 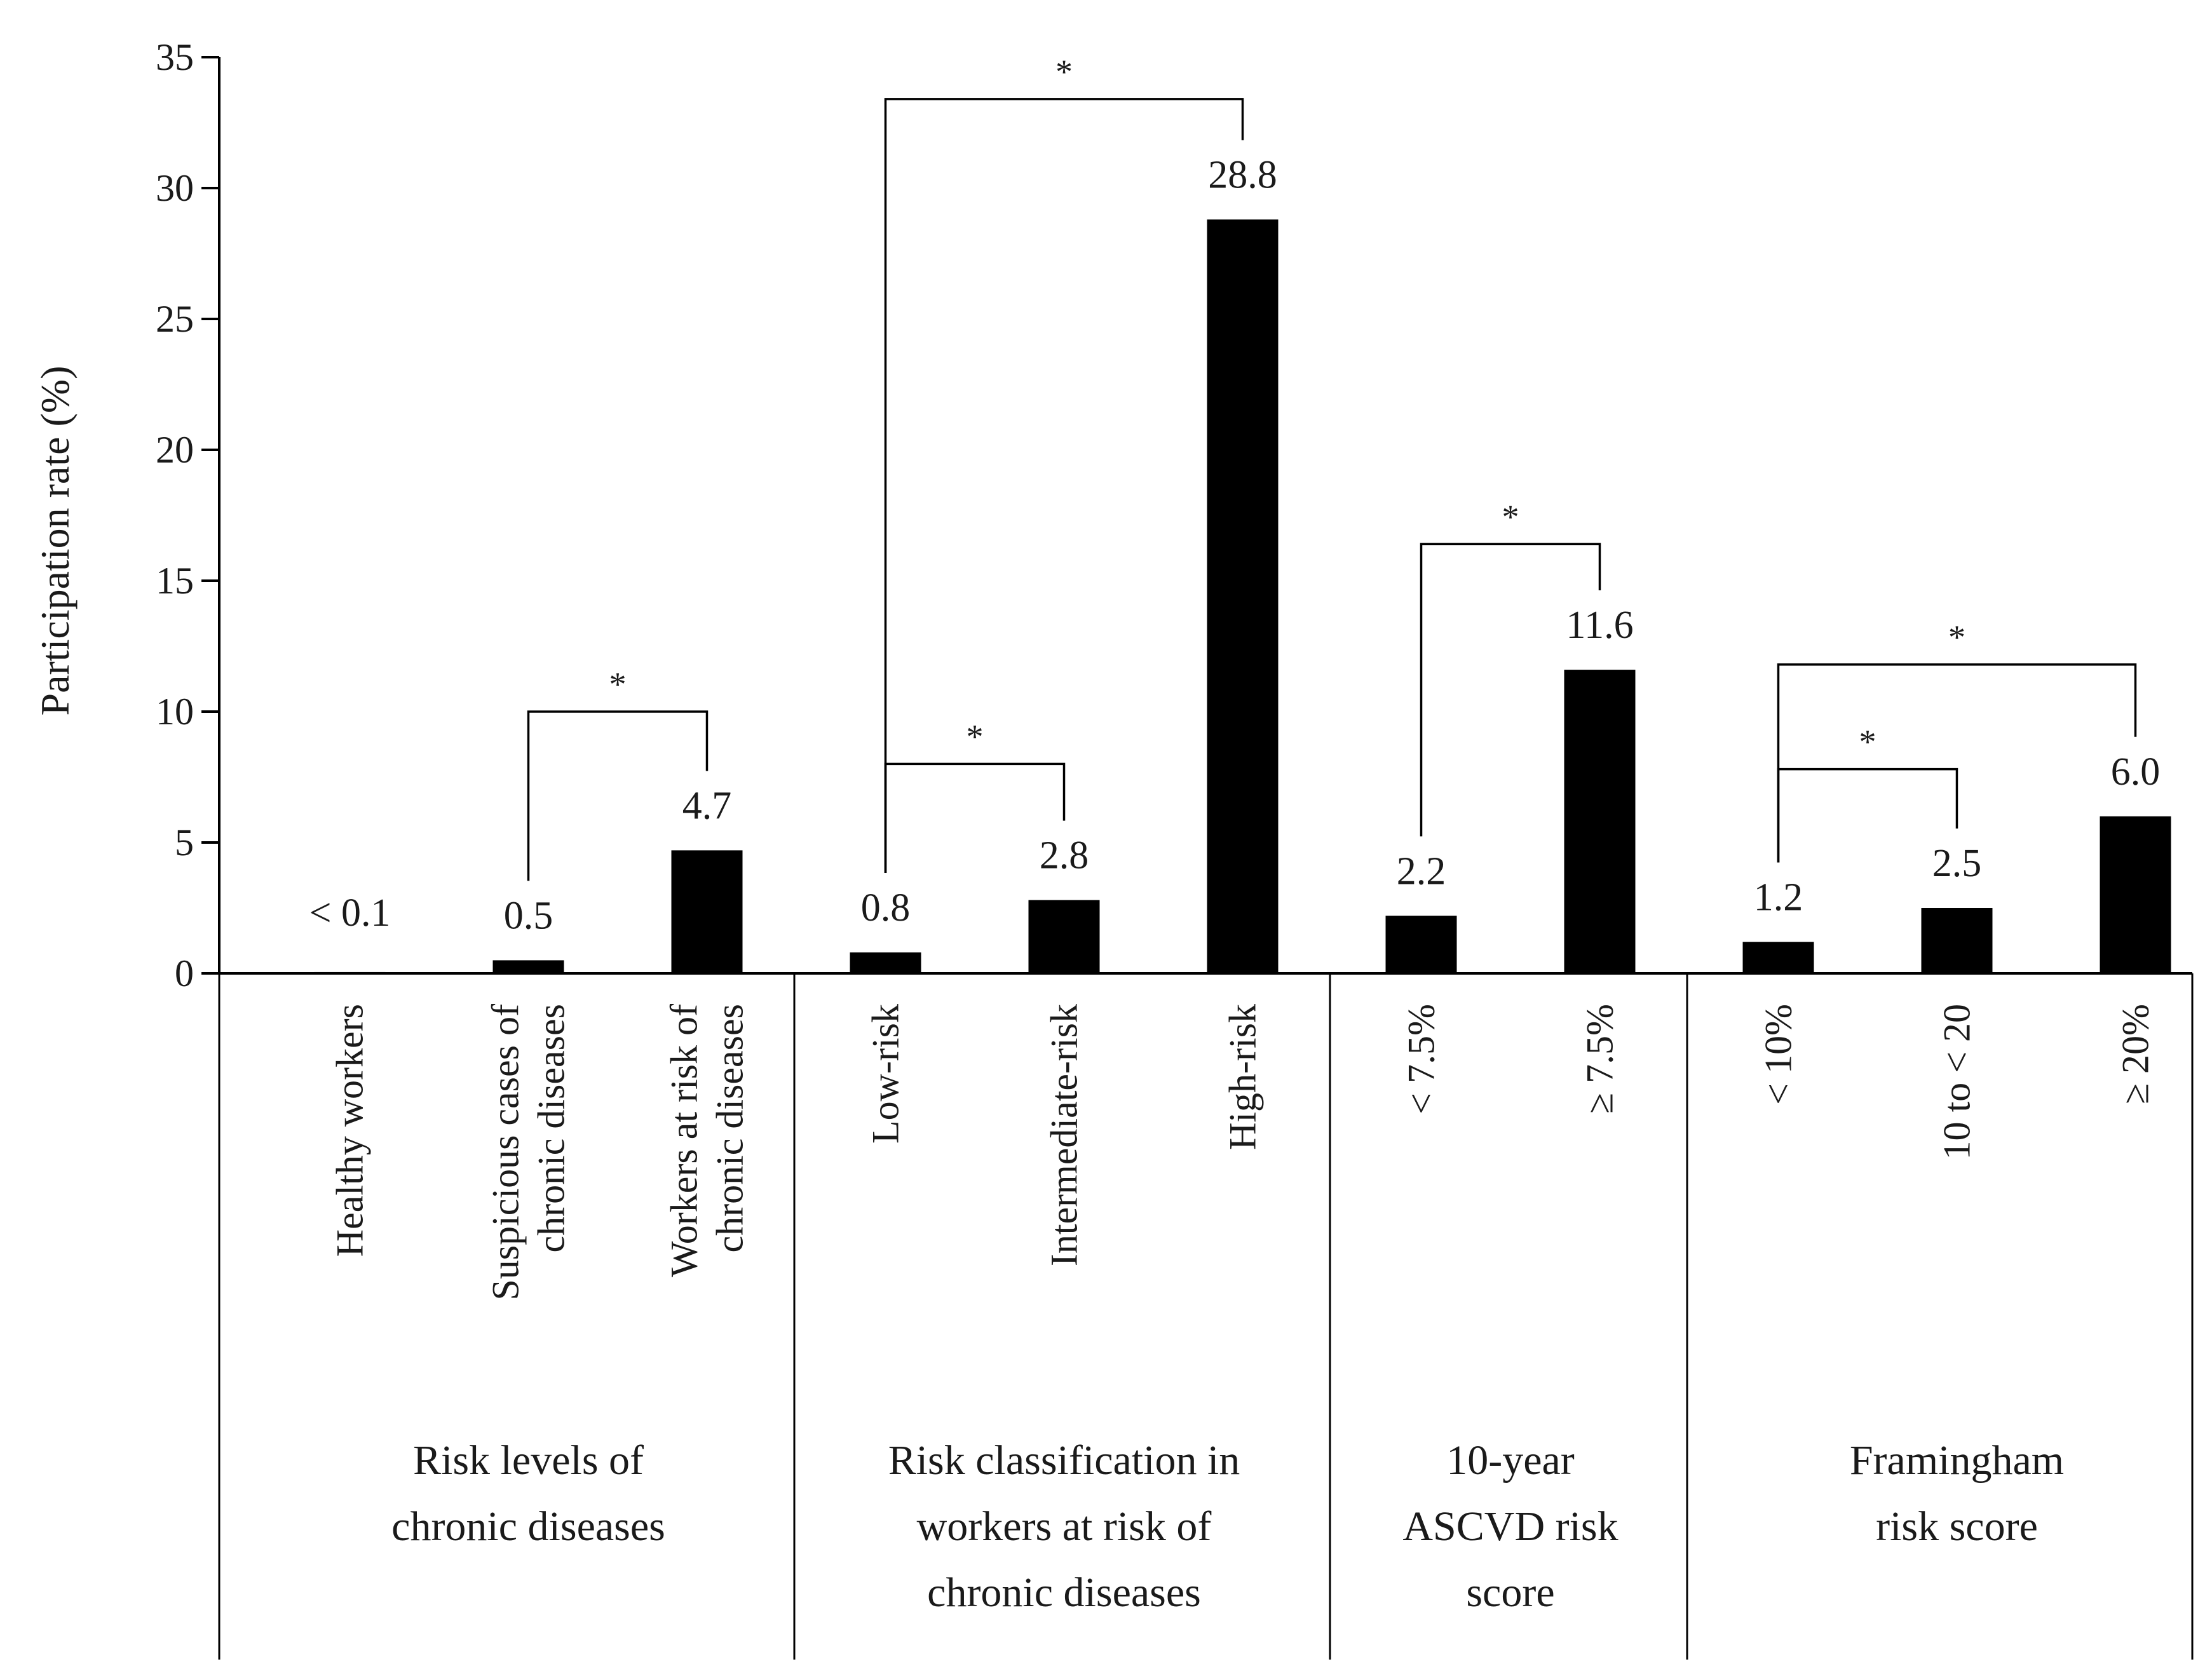 What do you see at coordinates (1957, 1082) in the screenshot?
I see `category-label: 10 to < 20` at bounding box center [1957, 1082].